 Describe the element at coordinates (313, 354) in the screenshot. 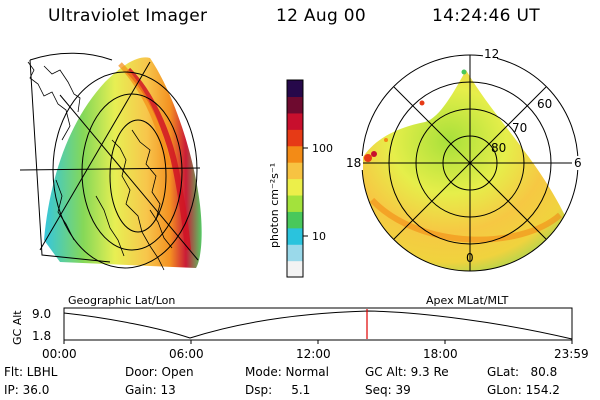

I see `alt-xtick: 12:00` at that location.